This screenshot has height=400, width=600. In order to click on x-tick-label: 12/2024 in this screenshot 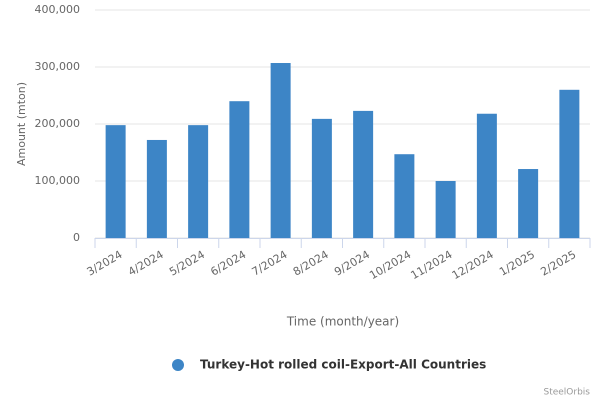, I will do `click(473, 265)`.